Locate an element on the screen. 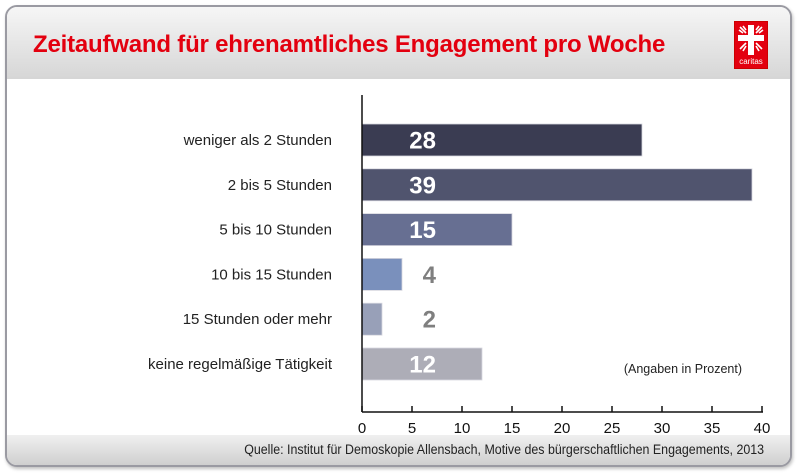 This screenshot has height=474, width=800. tick-label: 35 is located at coordinates (712, 428).